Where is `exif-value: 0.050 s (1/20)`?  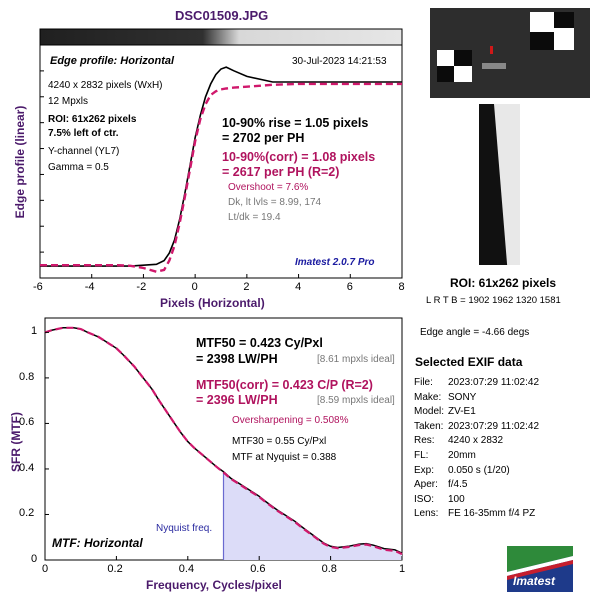
exif-value: 0.050 s (1/20) is located at coordinates (479, 470).